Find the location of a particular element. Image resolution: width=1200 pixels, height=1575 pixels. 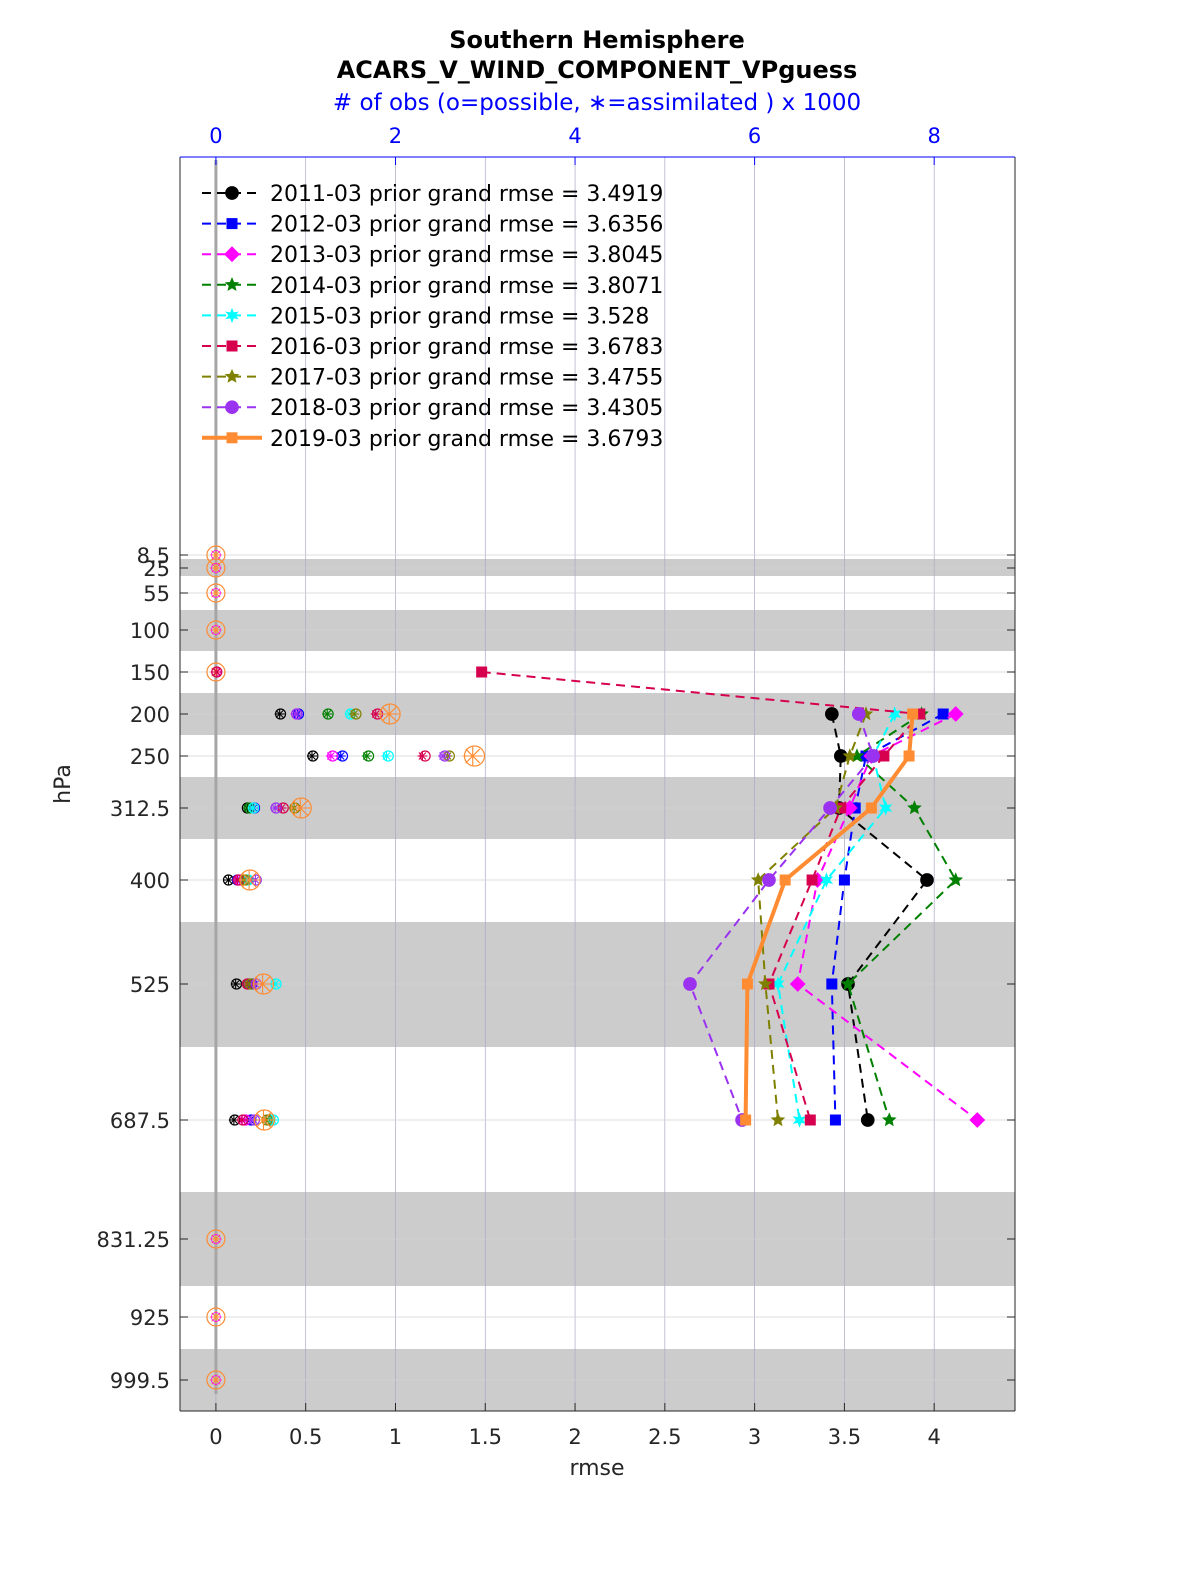

y-tick-label: 999.5 is located at coordinates (140, 1381).